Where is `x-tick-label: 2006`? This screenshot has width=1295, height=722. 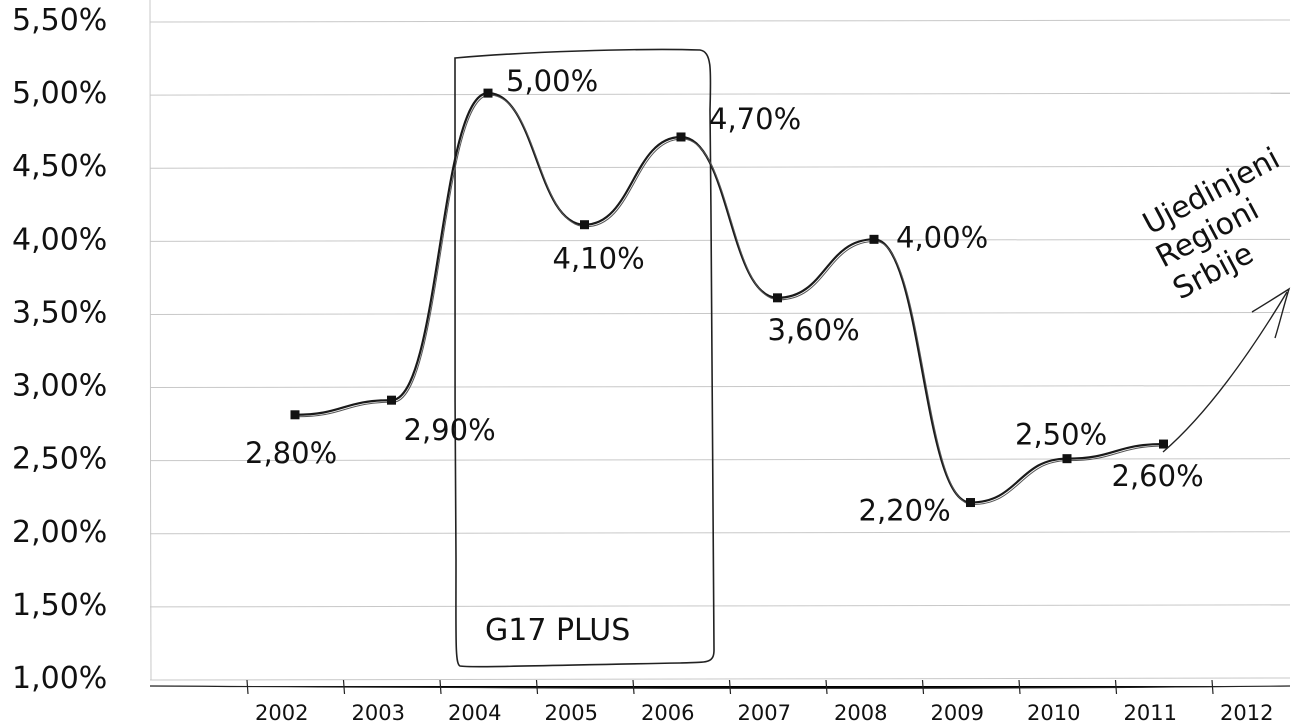
x-tick-label: 2006 is located at coordinates (667, 711).